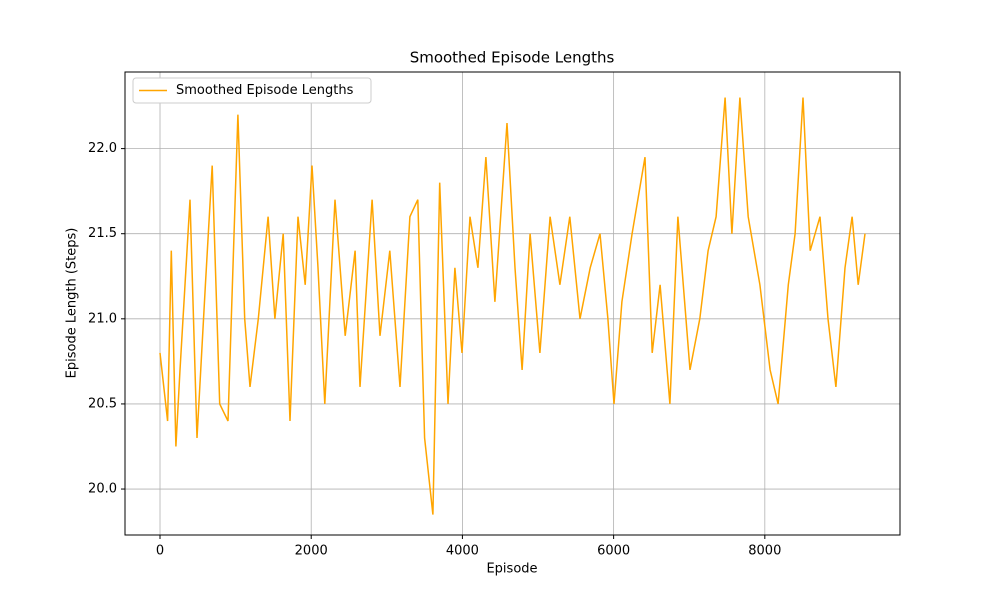 The height and width of the screenshot is (604, 1000). Describe the element at coordinates (613, 551) in the screenshot. I see `x-tick-label: 6000` at that location.